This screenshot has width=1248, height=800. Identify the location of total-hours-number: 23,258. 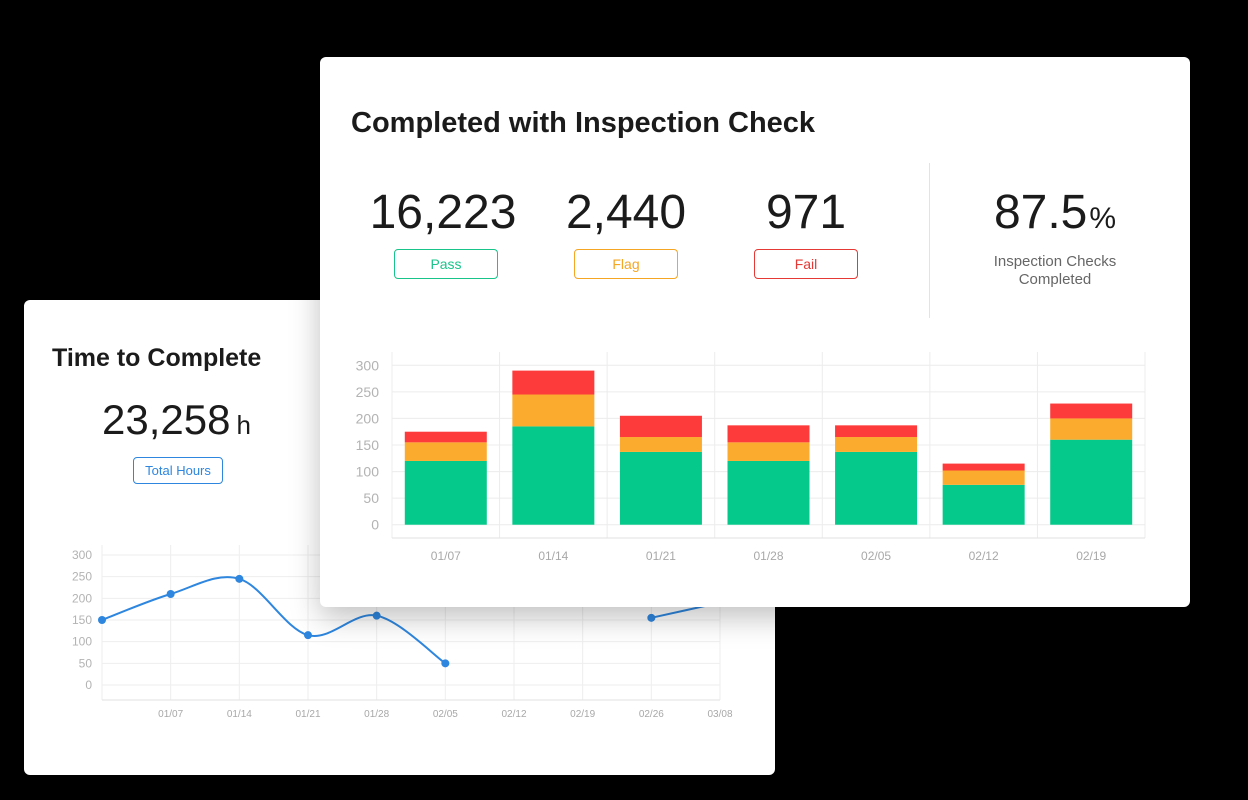
(166, 419).